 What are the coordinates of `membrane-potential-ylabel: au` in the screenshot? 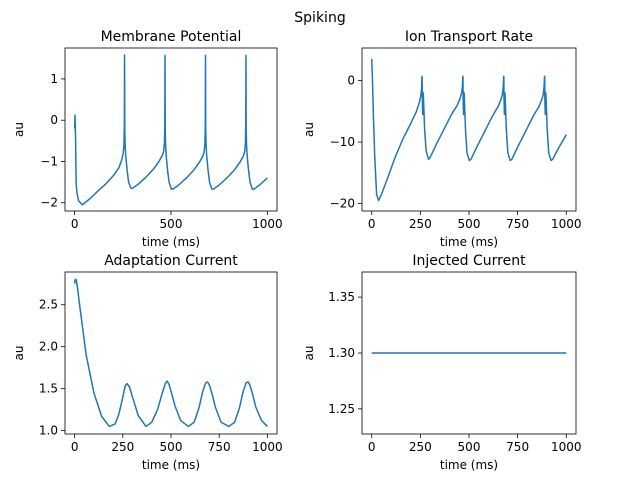 It's located at (19, 129).